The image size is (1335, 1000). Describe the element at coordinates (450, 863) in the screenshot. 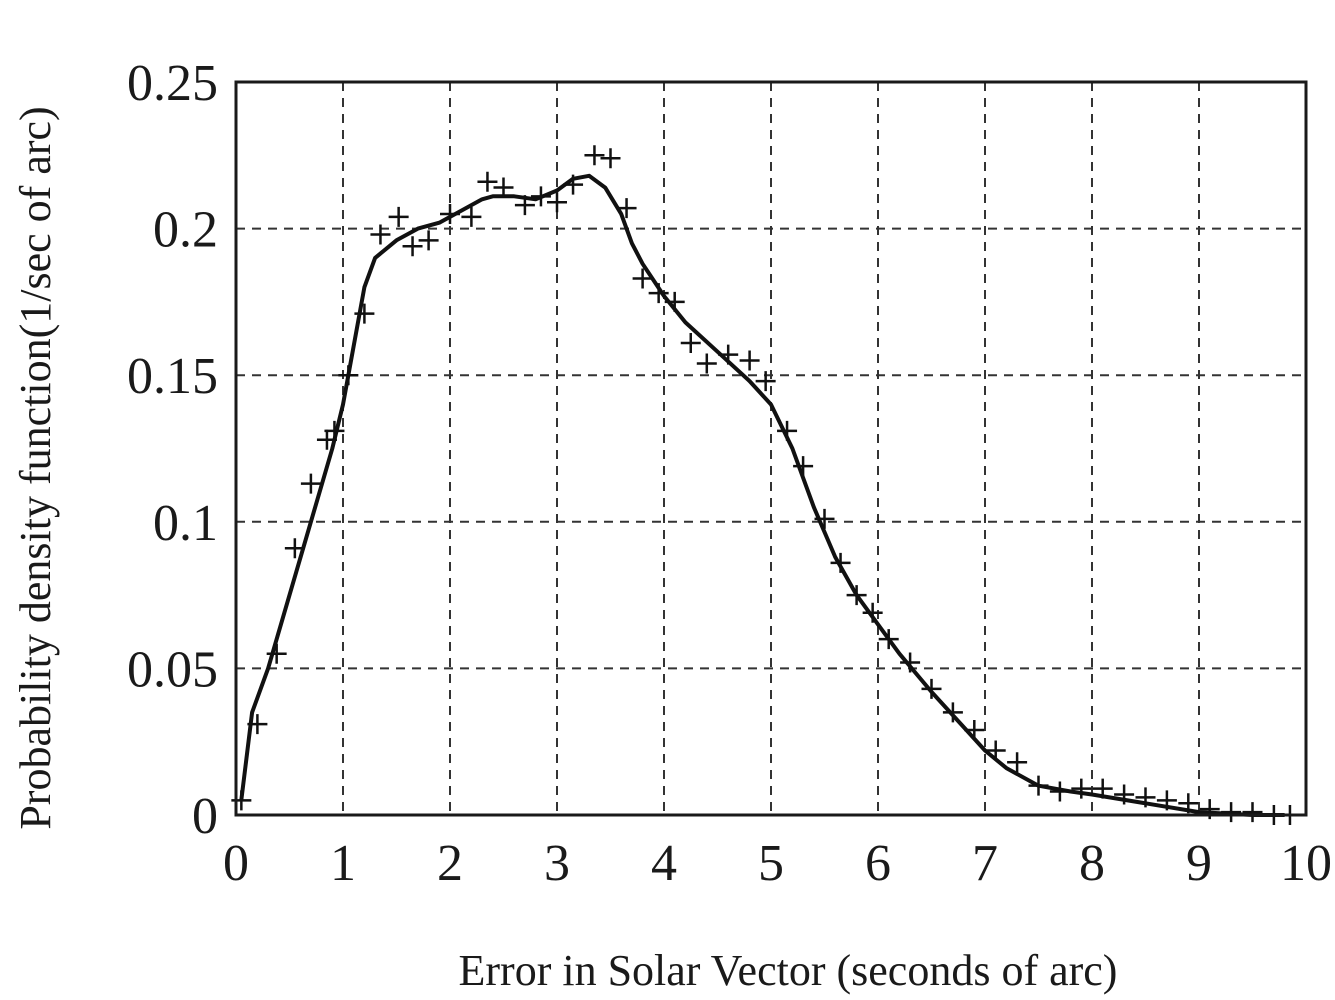

I see `x-tick-label: 2` at that location.